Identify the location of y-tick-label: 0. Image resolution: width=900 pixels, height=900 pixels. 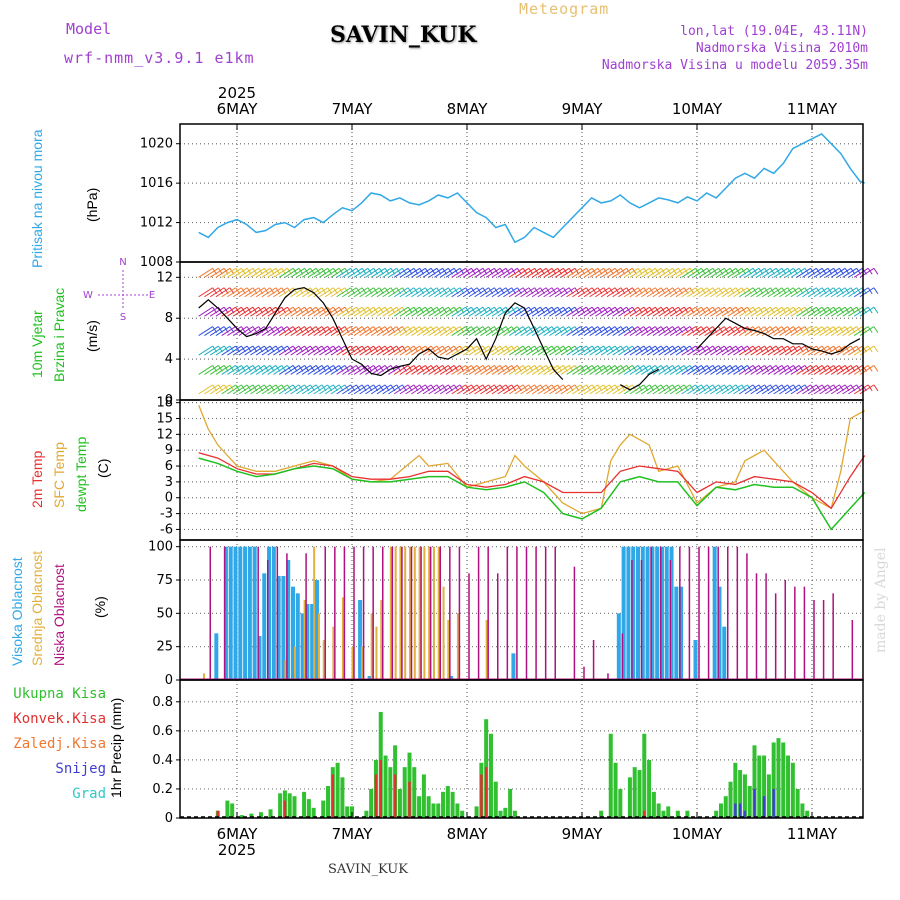
(169, 818).